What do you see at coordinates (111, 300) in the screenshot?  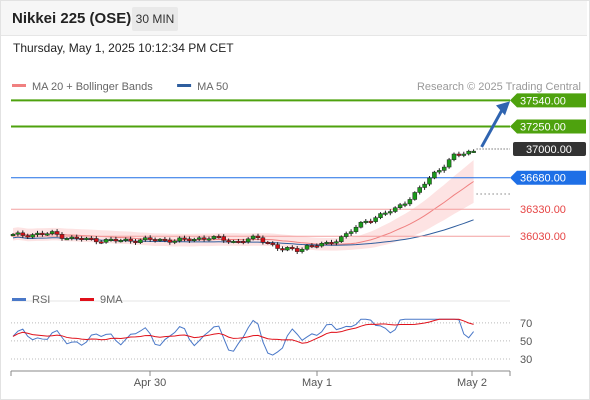 I see `rsi-ma-legend-label: 9MA` at bounding box center [111, 300].